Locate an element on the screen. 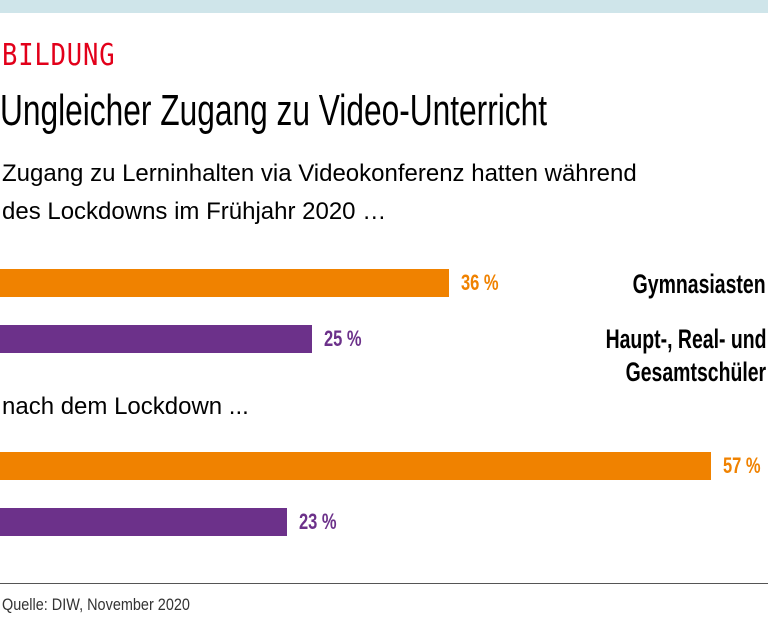 The image size is (768, 637). top-accent-bar is located at coordinates (384, 6).